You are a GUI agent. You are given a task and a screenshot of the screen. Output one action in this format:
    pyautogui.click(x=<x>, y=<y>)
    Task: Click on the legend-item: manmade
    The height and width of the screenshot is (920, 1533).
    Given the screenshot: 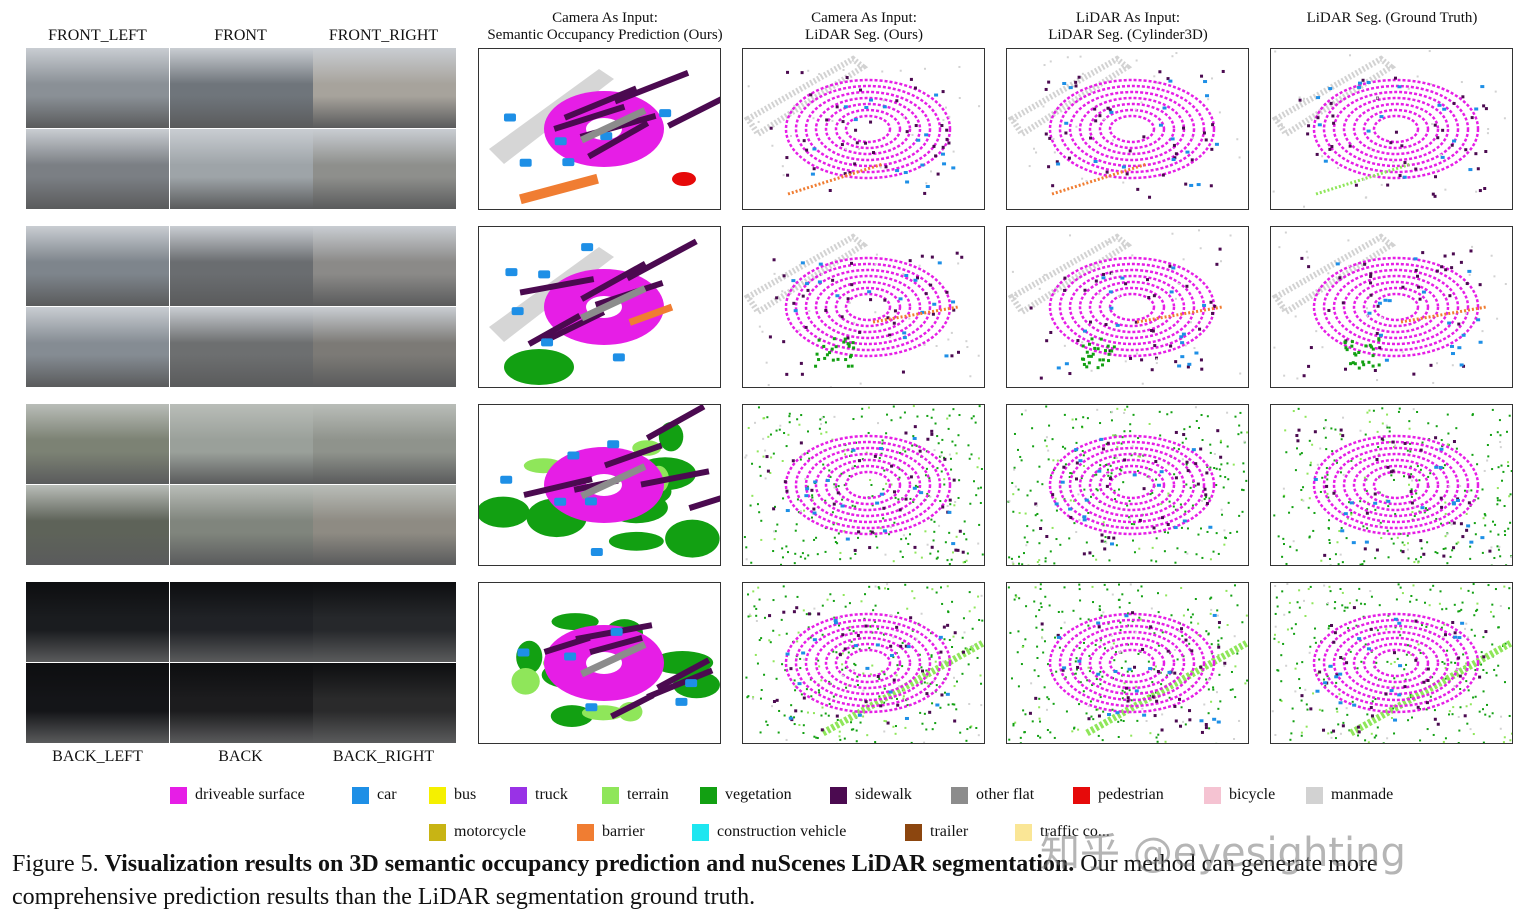 What is the action you would take?
    pyautogui.click(x=1349, y=795)
    